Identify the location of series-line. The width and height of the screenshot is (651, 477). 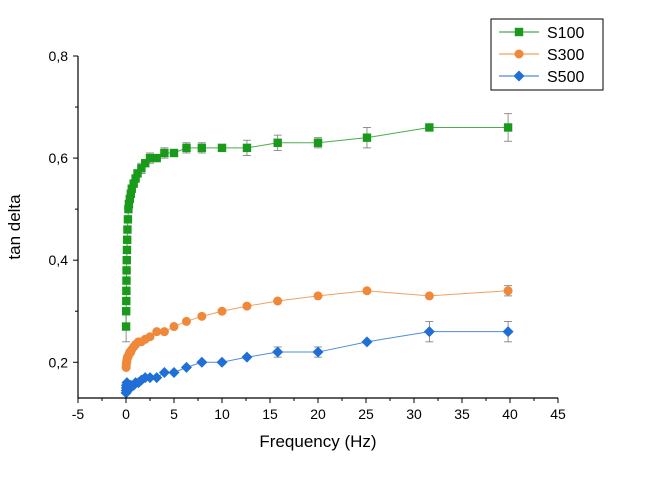
(317, 362).